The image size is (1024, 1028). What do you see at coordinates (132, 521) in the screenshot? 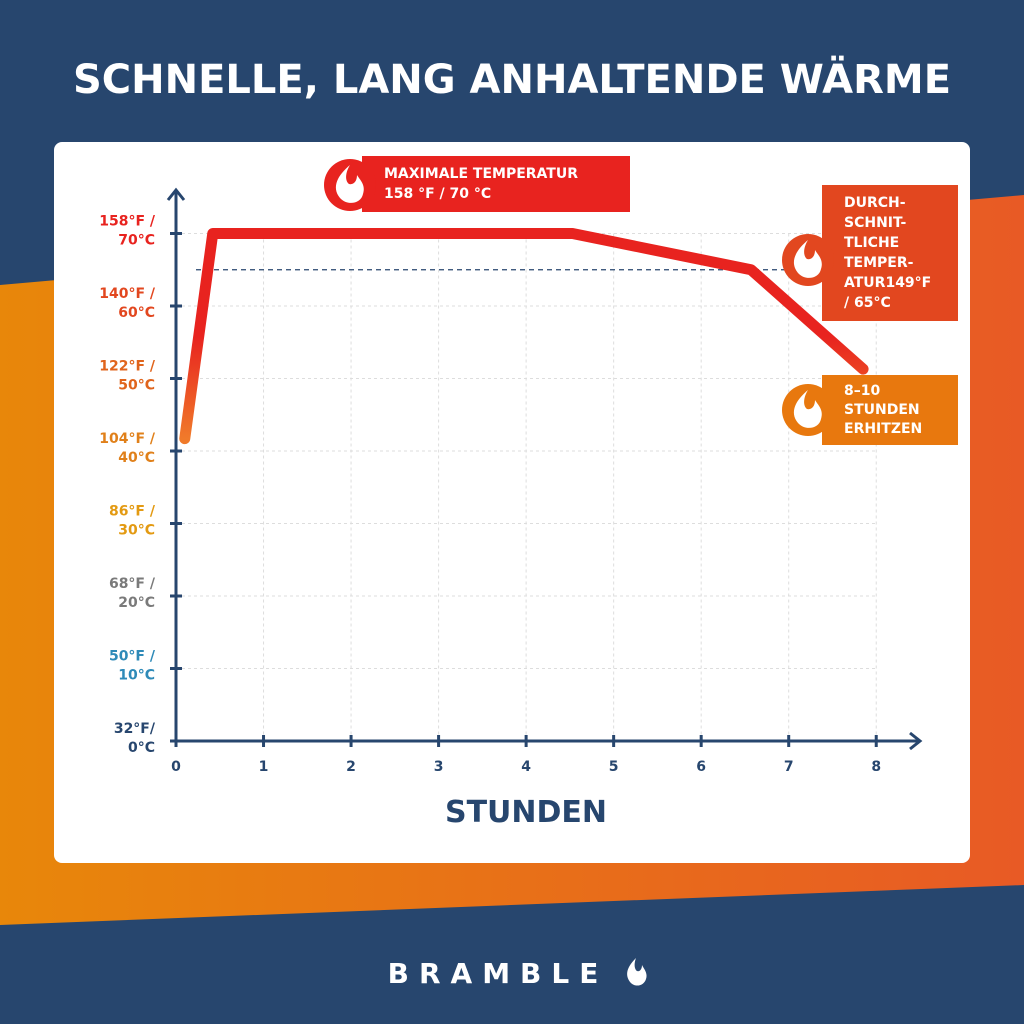
I see `y-tick-label: 86°F /30°C` at bounding box center [132, 521].